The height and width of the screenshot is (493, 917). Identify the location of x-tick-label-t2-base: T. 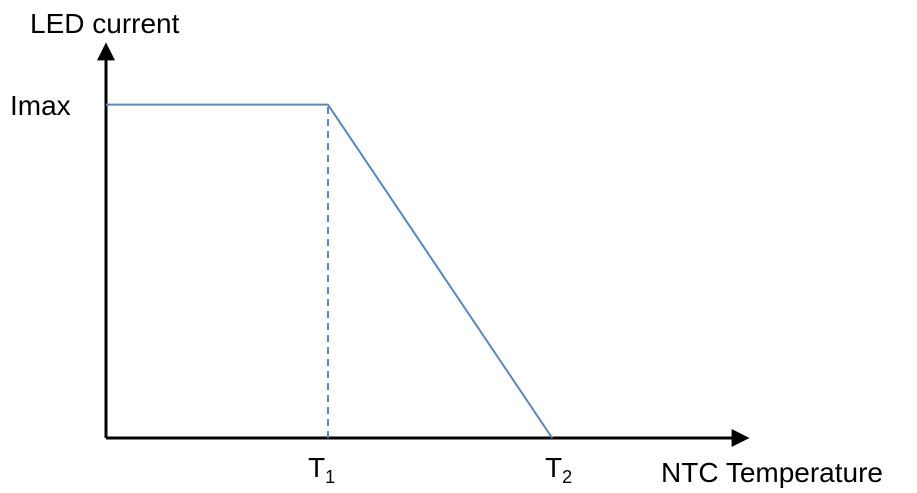
(554, 467).